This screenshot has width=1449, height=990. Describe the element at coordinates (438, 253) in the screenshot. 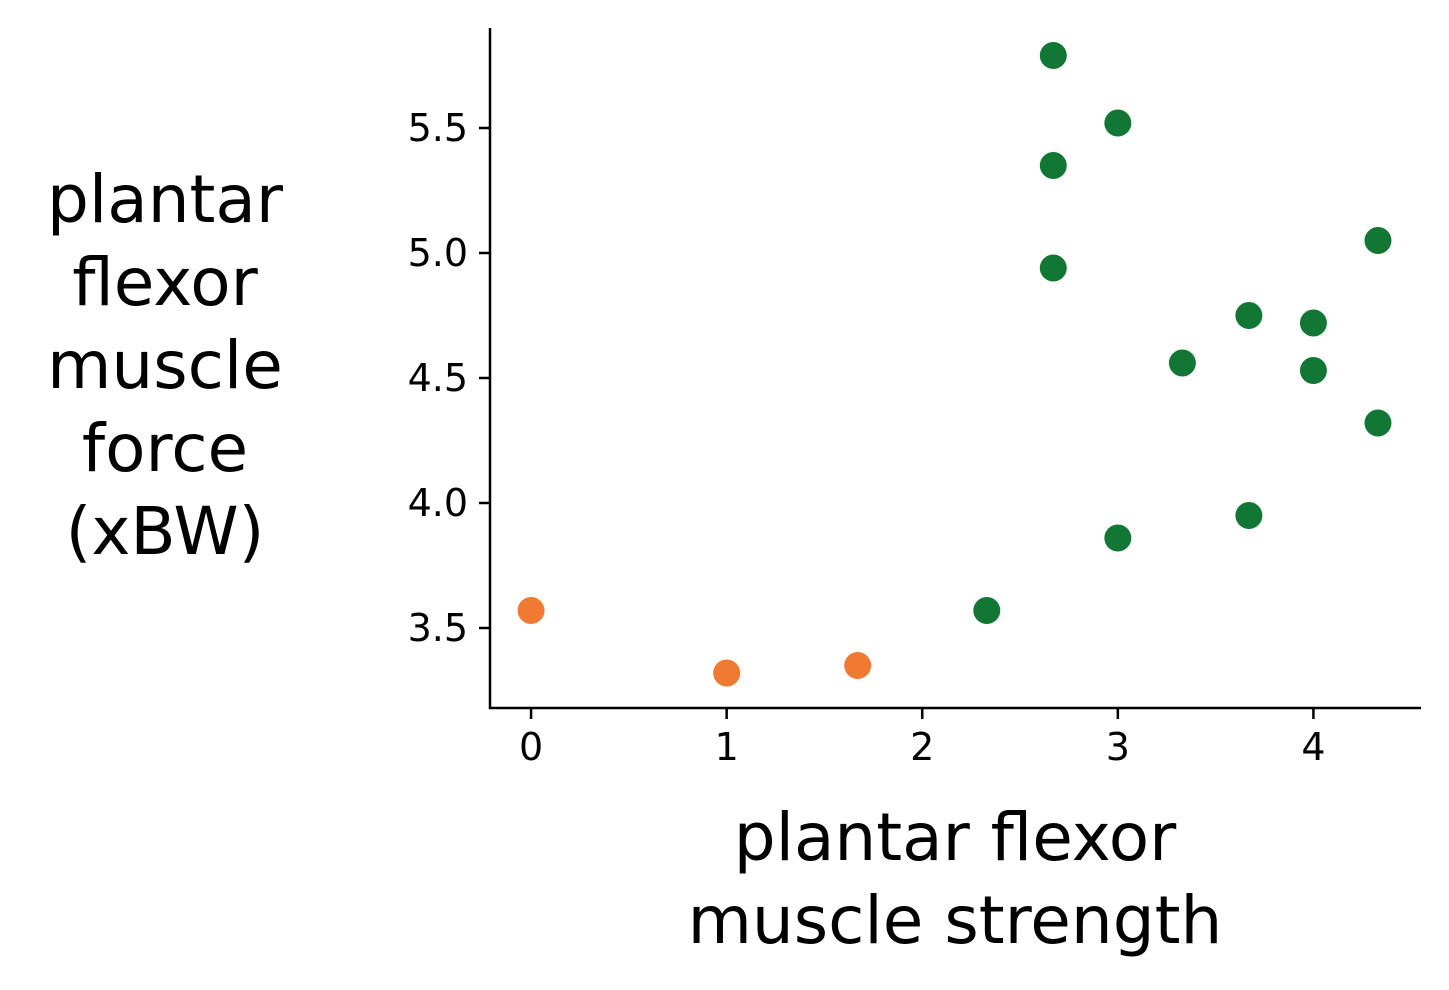

I see `y-tick-label: 5.0` at that location.